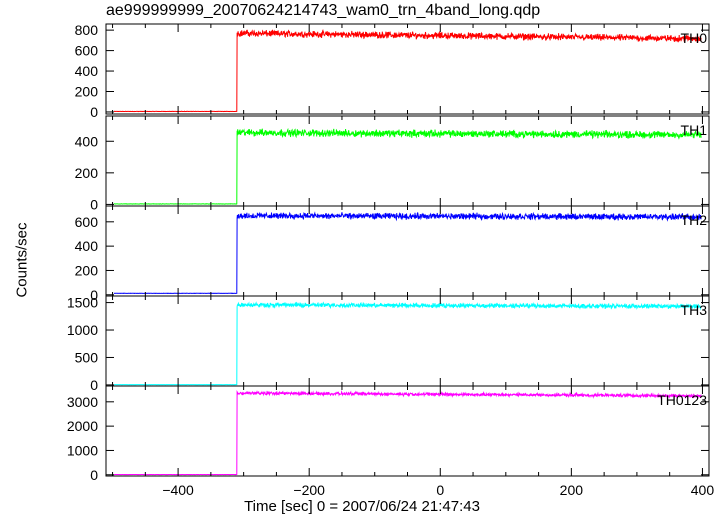  I want to click on panel-4-frame, so click(407, 431).